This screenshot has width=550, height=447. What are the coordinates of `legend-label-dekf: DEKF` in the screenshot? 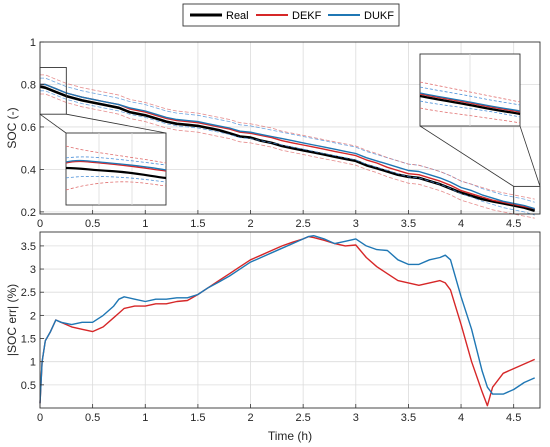 It's located at (307, 16).